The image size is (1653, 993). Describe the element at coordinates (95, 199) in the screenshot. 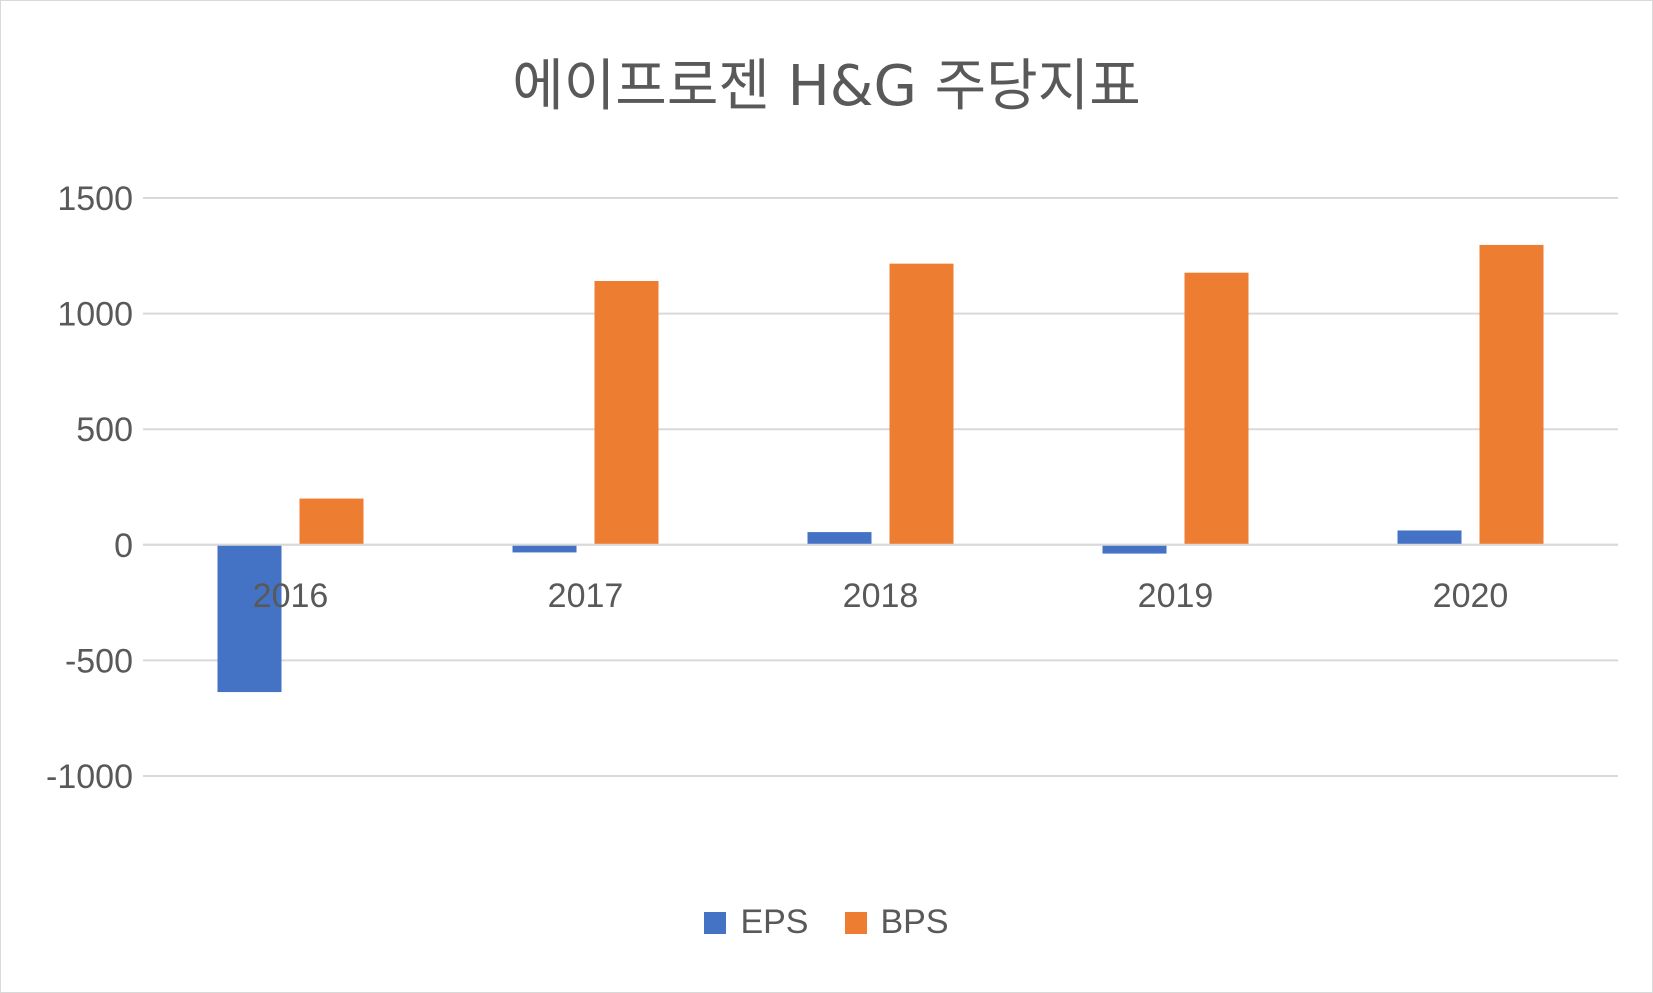

I see `y-tick-label: 1500` at that location.